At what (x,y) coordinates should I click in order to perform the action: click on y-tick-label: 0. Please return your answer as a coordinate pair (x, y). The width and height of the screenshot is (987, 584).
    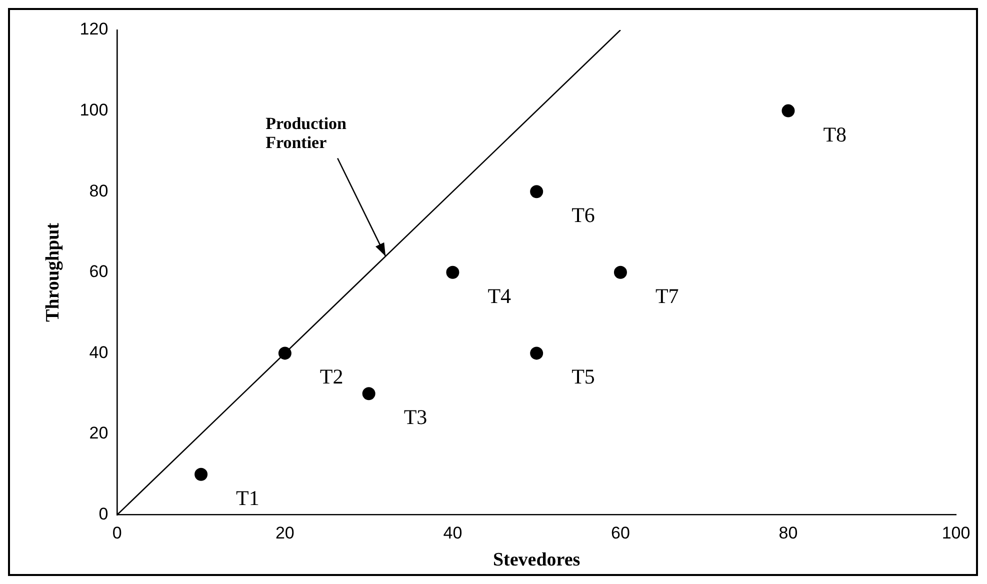
    Looking at the image, I should click on (103, 514).